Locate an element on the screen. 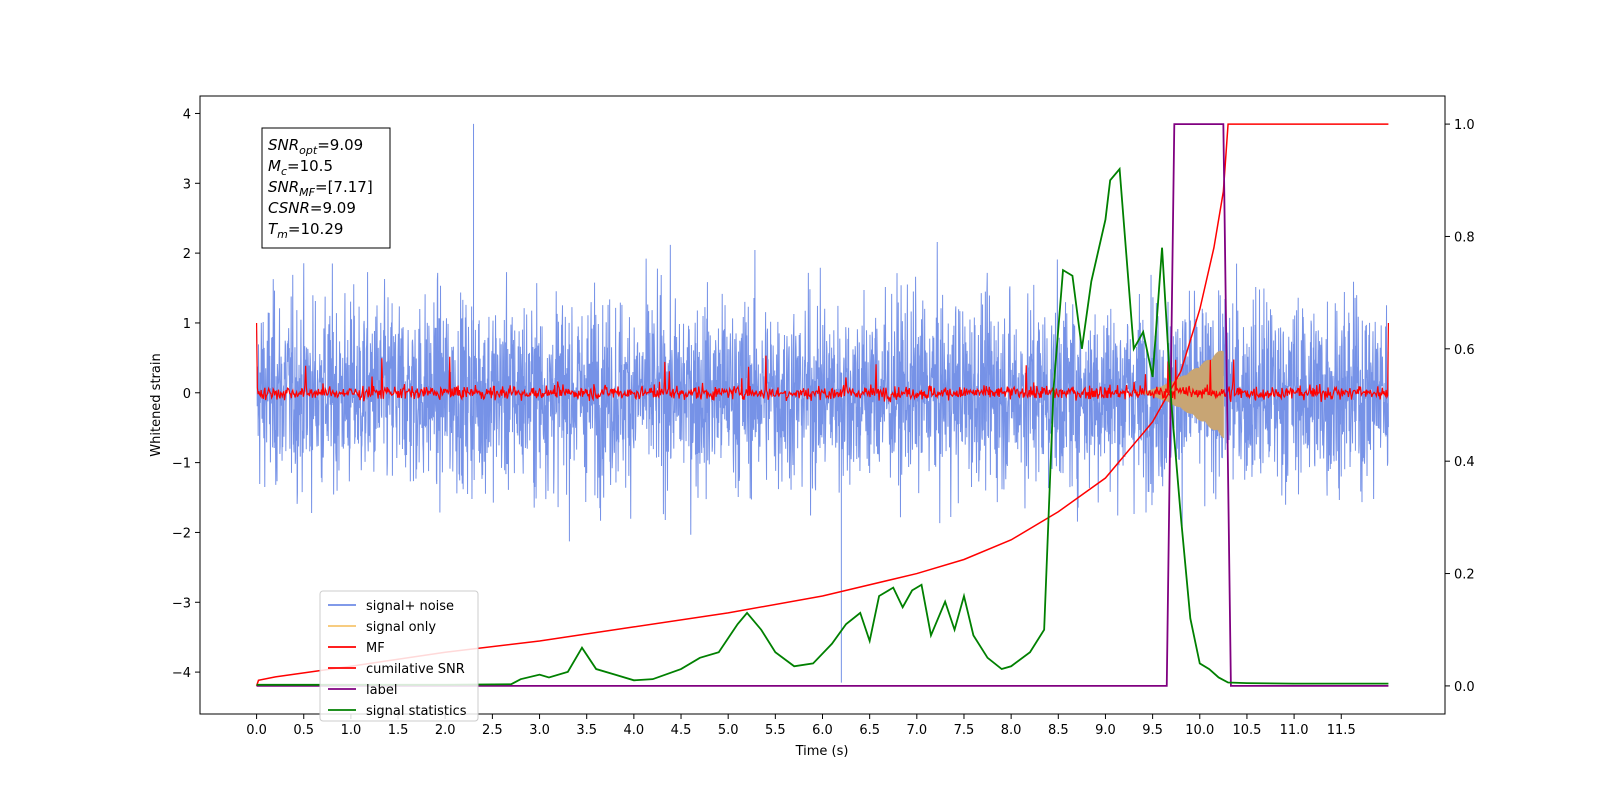  x-tick-label: 11.0 is located at coordinates (1294, 730).